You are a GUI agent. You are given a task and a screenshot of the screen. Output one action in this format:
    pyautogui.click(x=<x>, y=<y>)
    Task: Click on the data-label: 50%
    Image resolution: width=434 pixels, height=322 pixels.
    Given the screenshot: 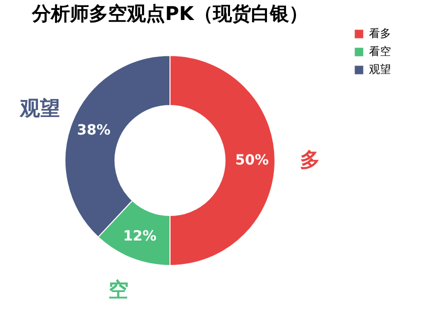 What is the action you would take?
    pyautogui.click(x=252, y=160)
    